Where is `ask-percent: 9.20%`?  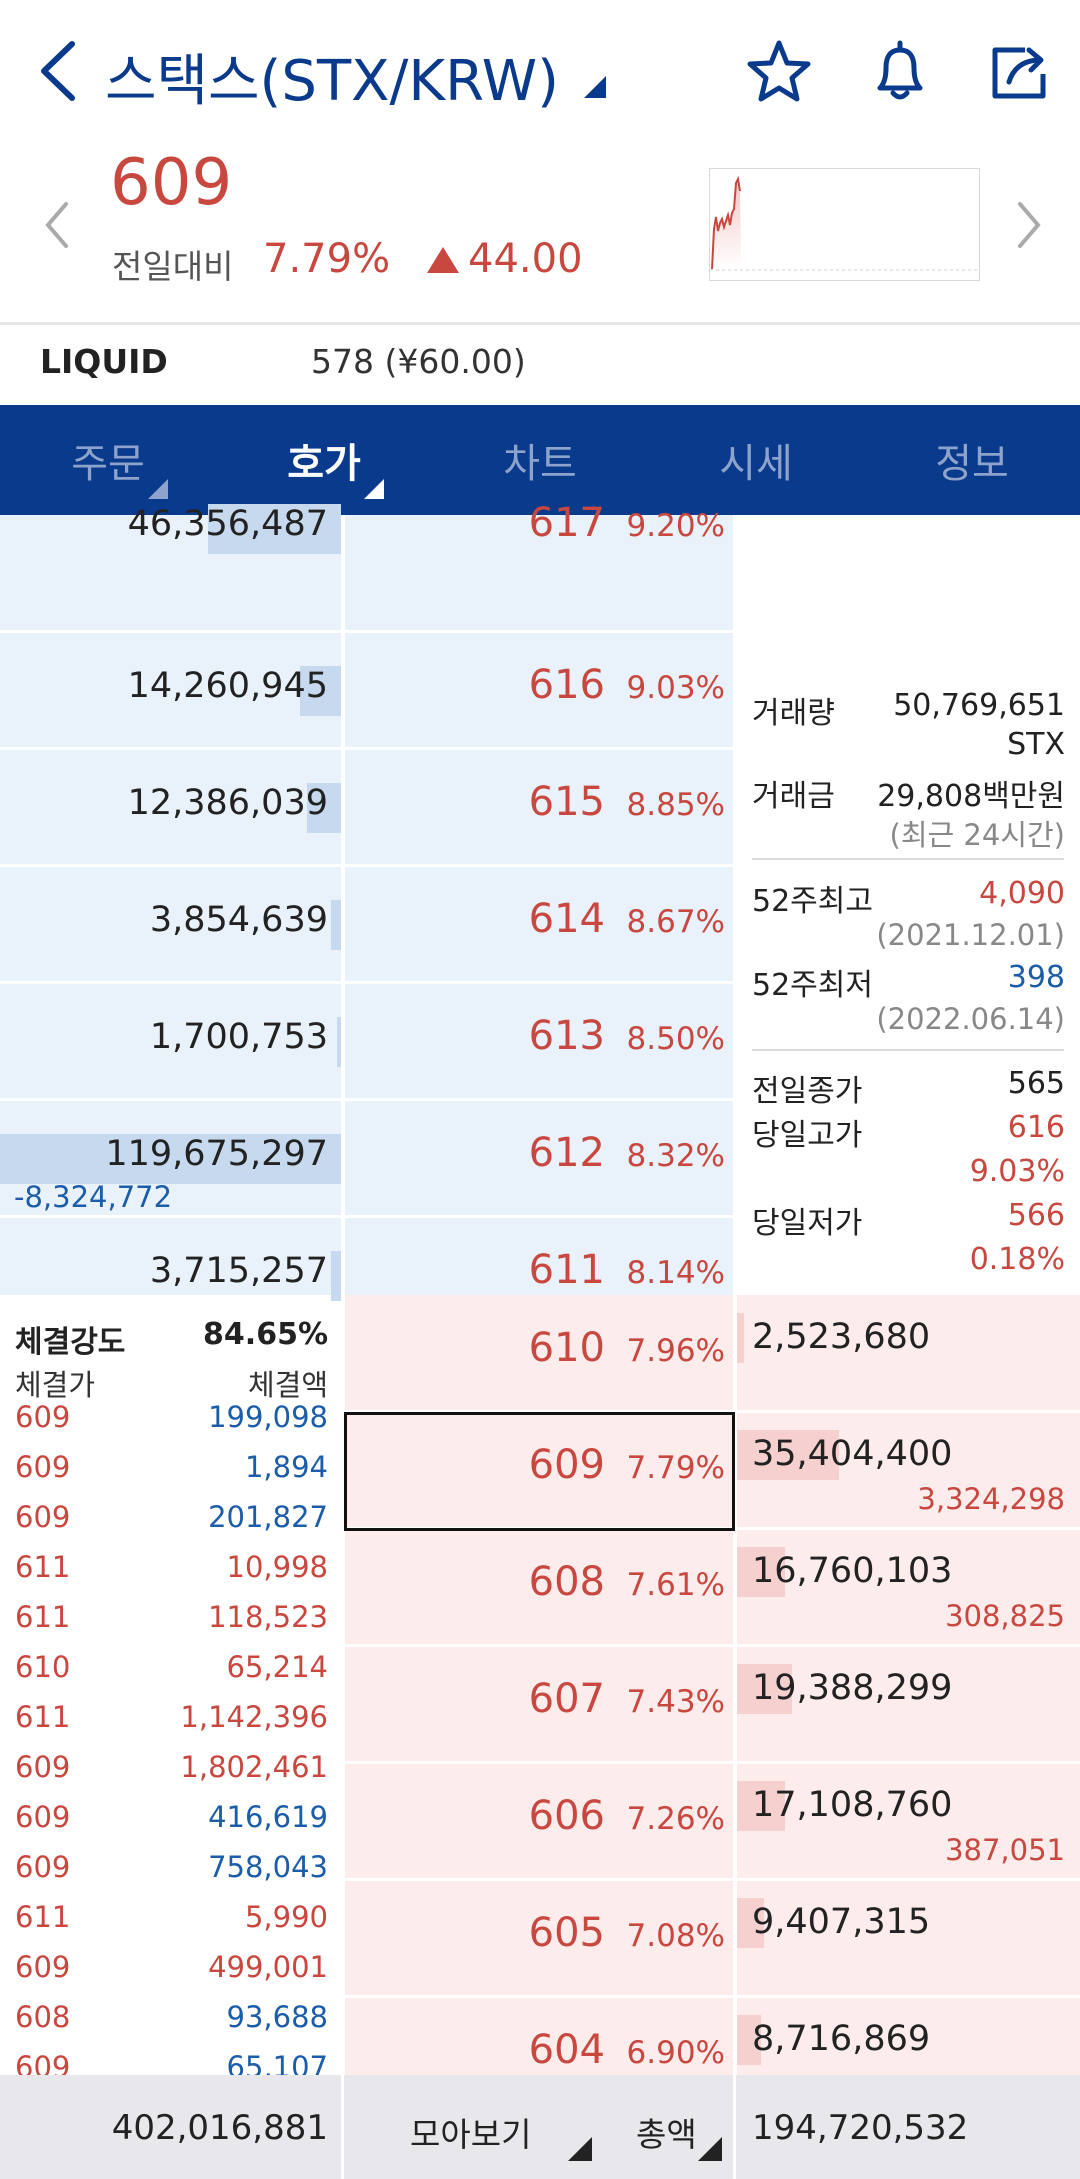 ask-percent: 9.20% is located at coordinates (675, 526).